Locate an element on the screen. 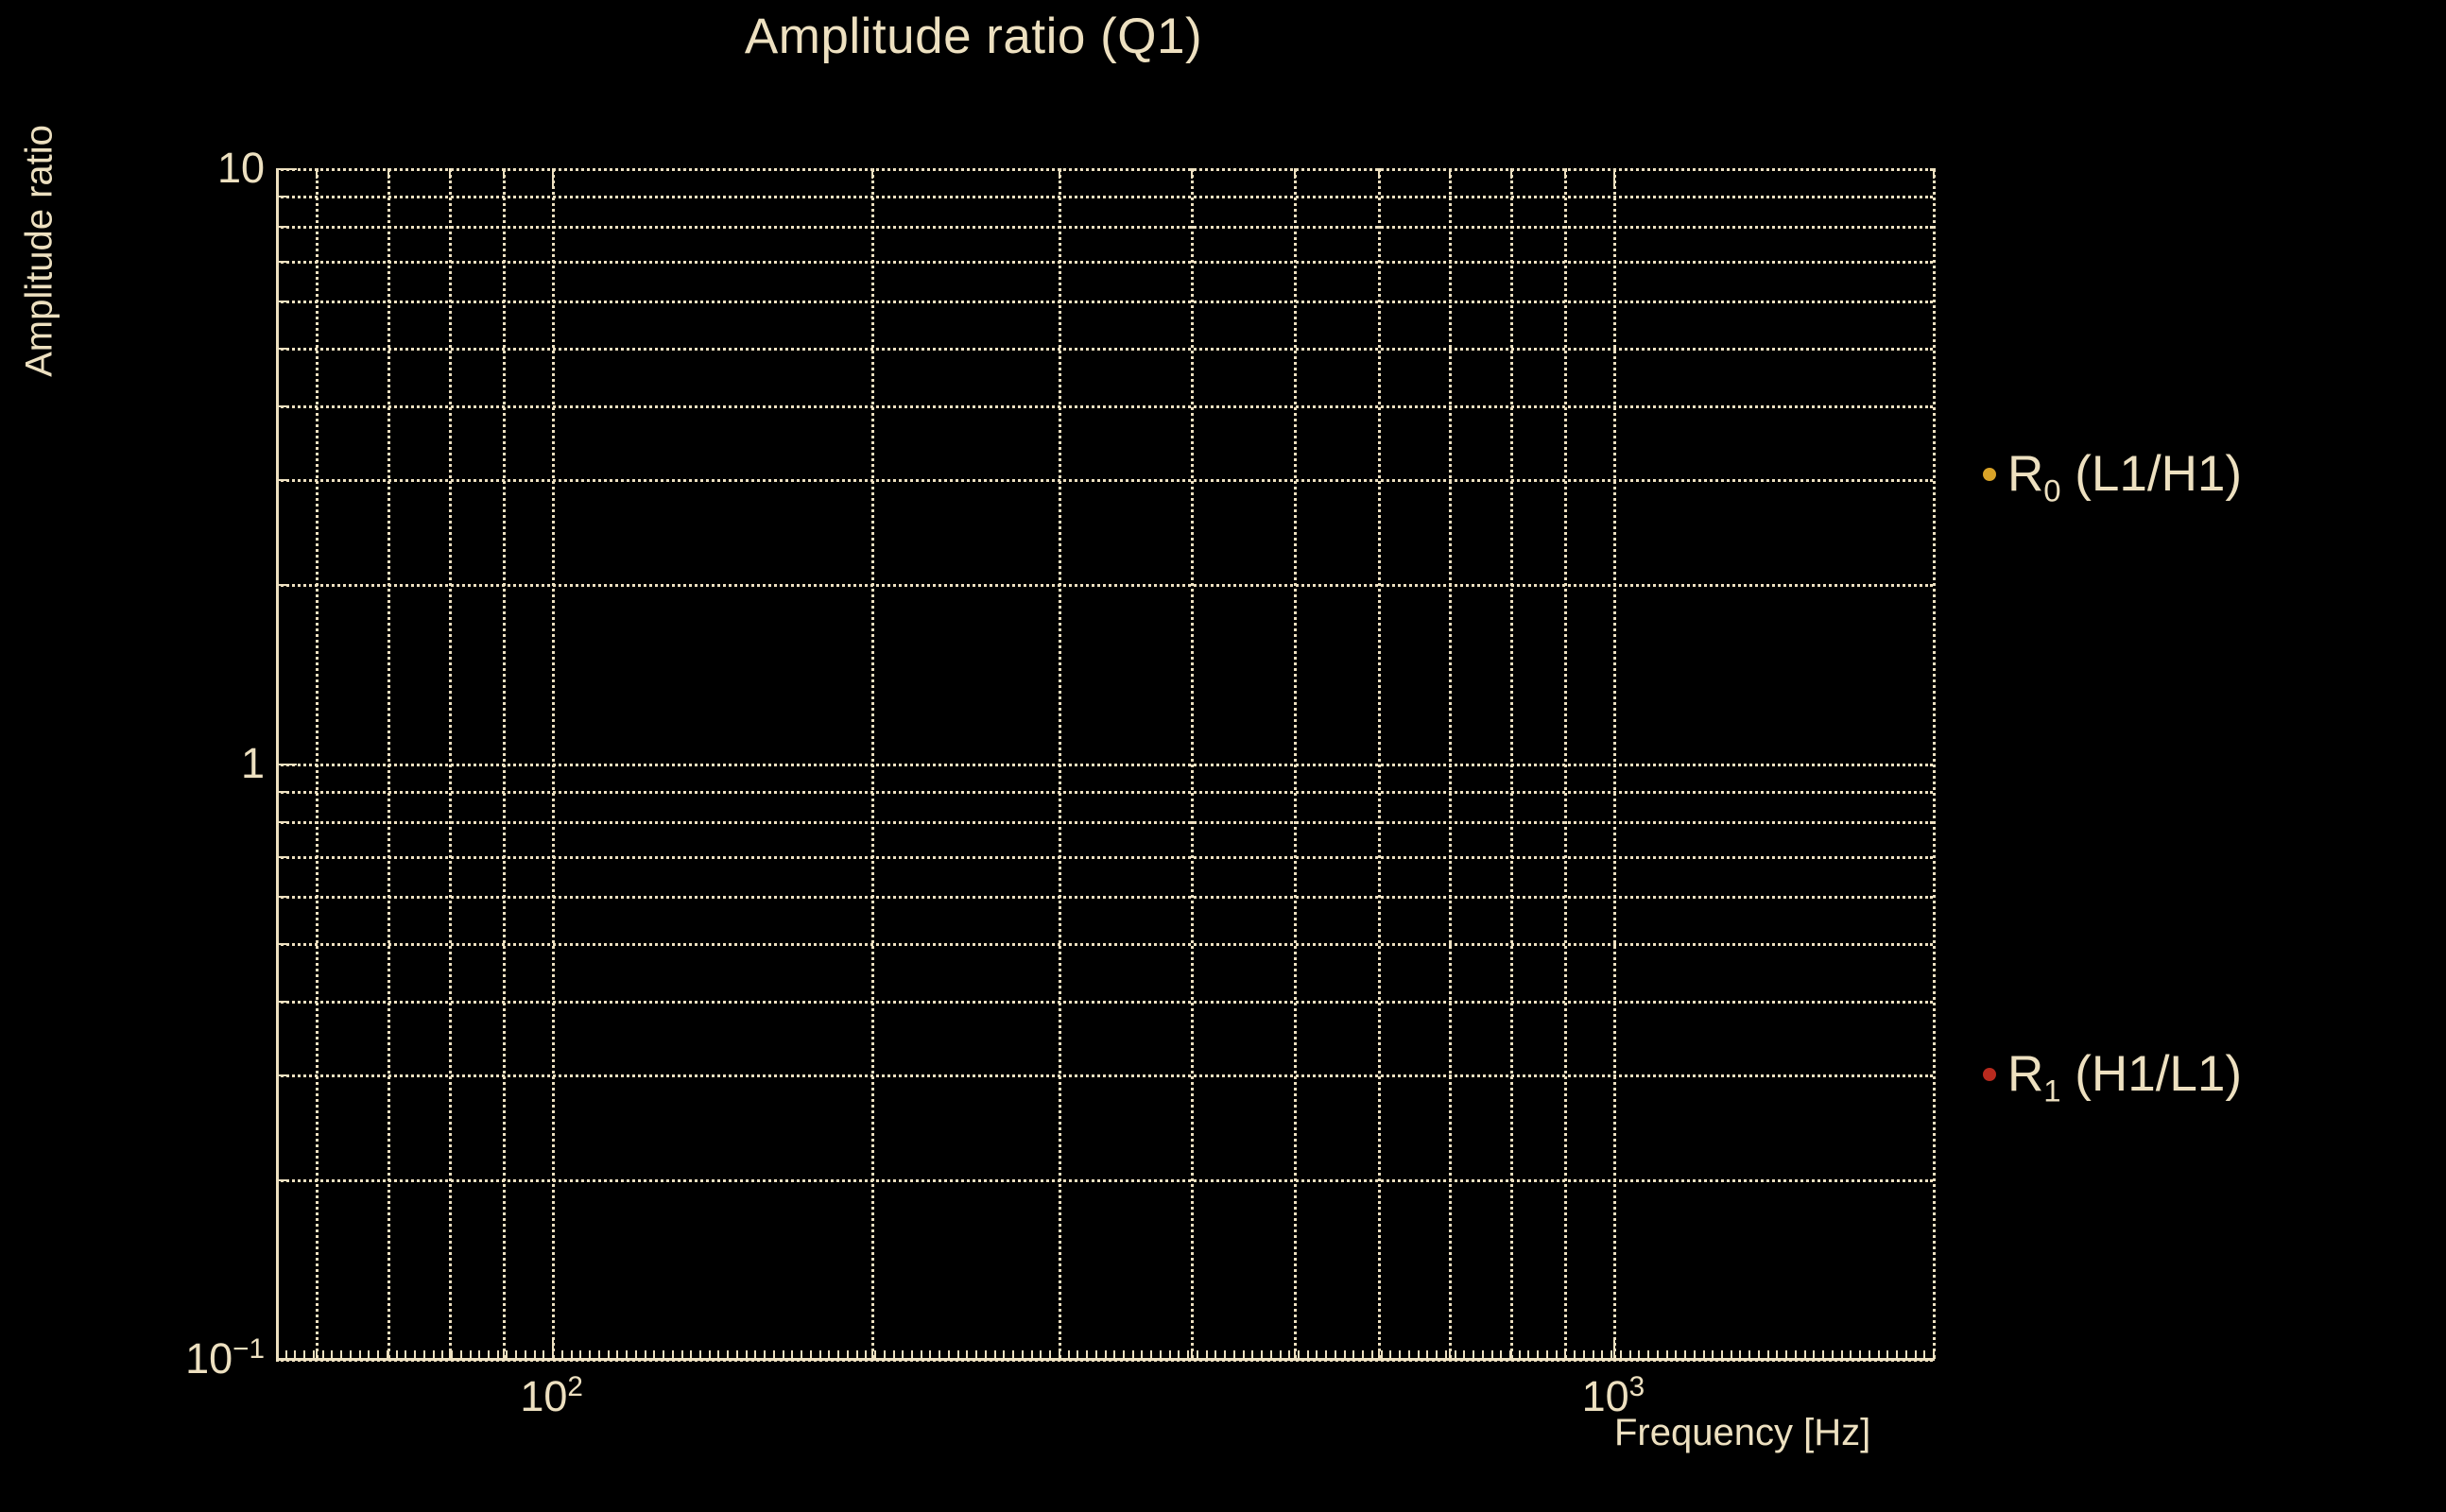 This screenshot has width=2446, height=1512. legend-entry-1: R1 (H1/L1) is located at coordinates (2113, 1077).